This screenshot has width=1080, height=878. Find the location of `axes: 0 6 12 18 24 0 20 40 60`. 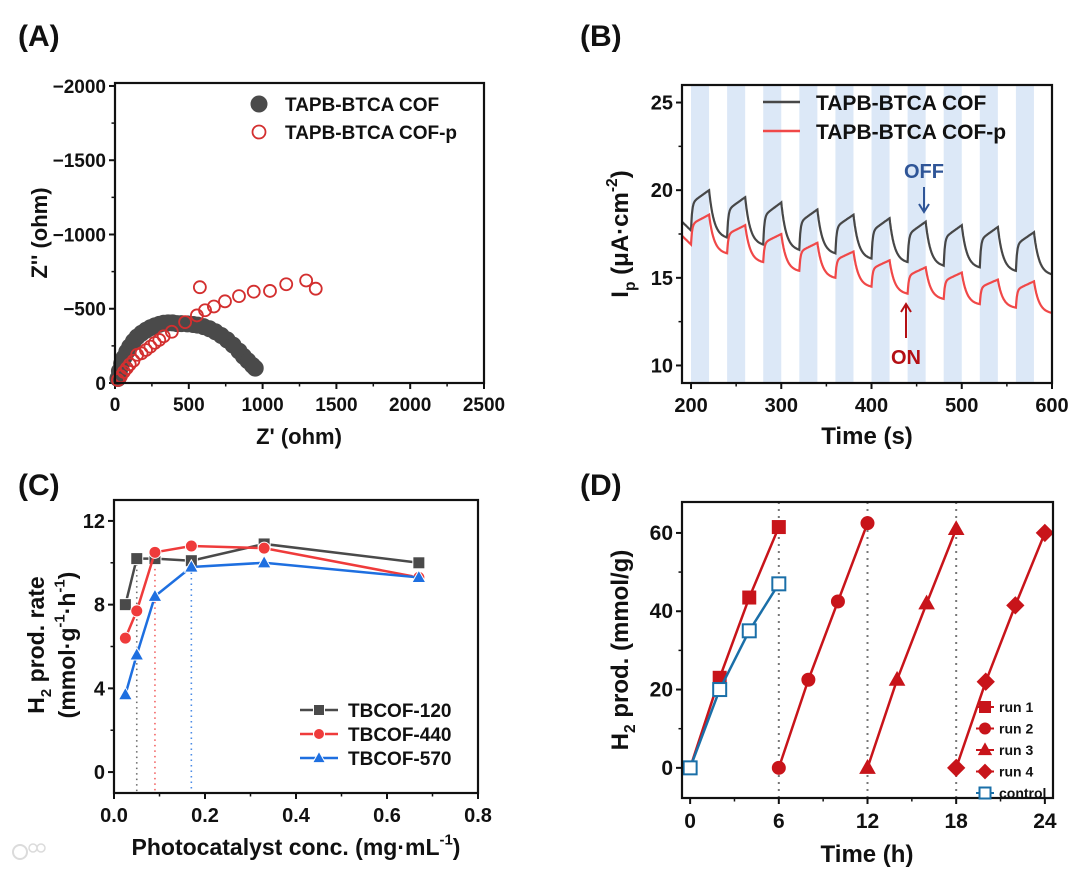

axes: 0 6 12 18 24 0 20 40 60 is located at coordinates (853, 677).